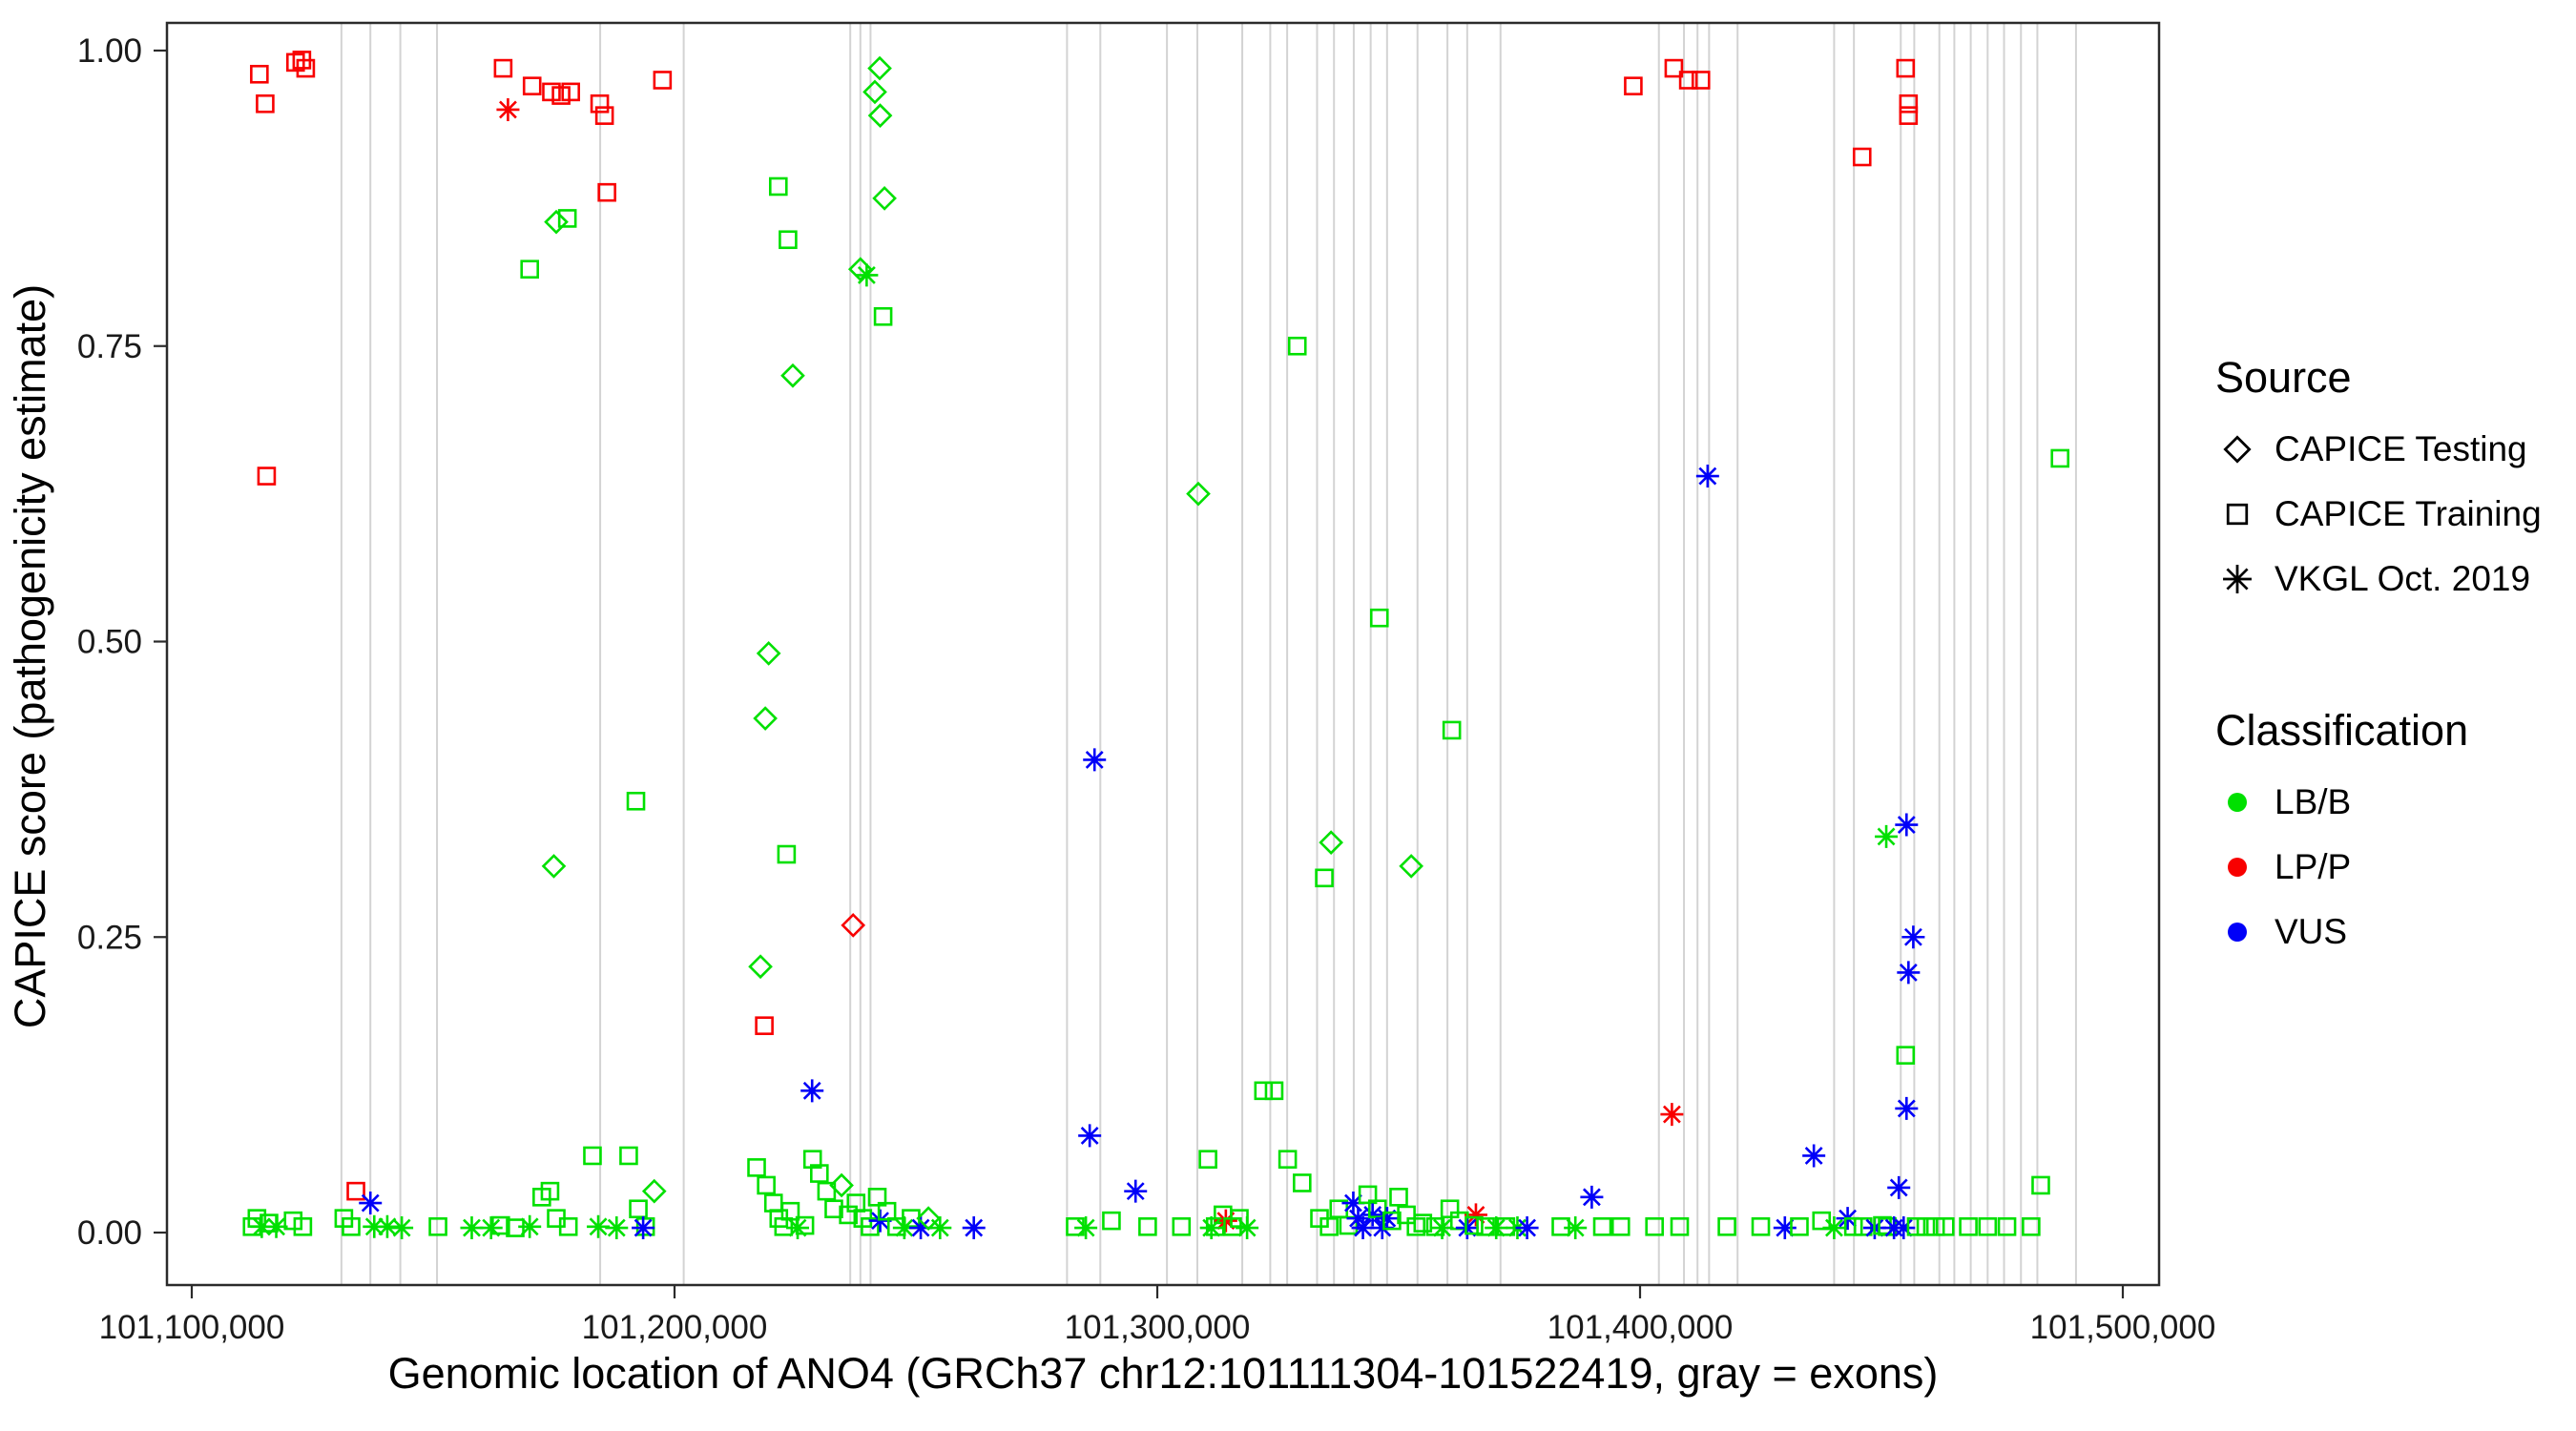 The image size is (2576, 1431). Describe the element at coordinates (2283, 377) in the screenshot. I see `legend-source-title: Source` at that location.